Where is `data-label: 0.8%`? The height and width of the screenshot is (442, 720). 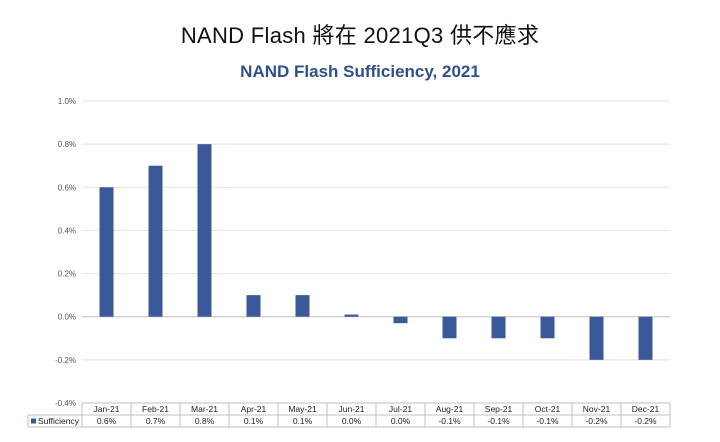 data-label: 0.8% is located at coordinates (205, 421).